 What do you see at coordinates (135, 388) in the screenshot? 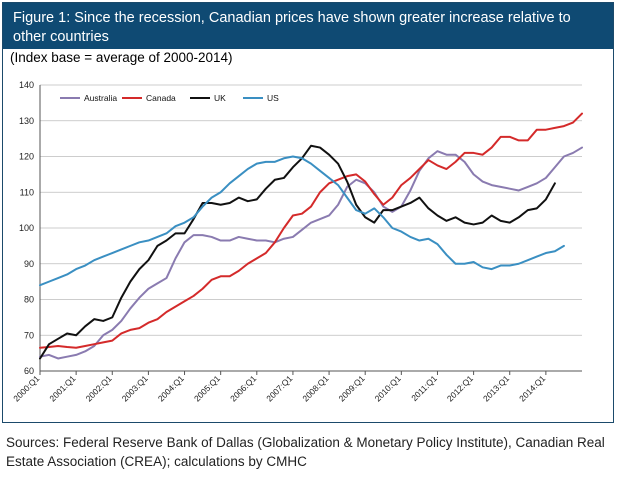
I see `x-tick-label: 2003:Q1` at bounding box center [135, 388].